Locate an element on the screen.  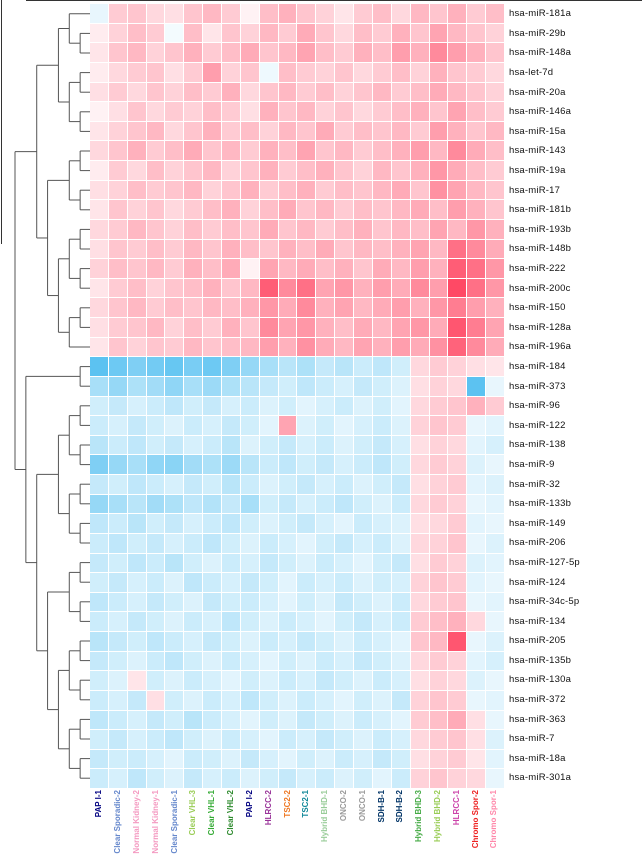
column-label: Hybrid BHD-3 is located at coordinates (419, 820).